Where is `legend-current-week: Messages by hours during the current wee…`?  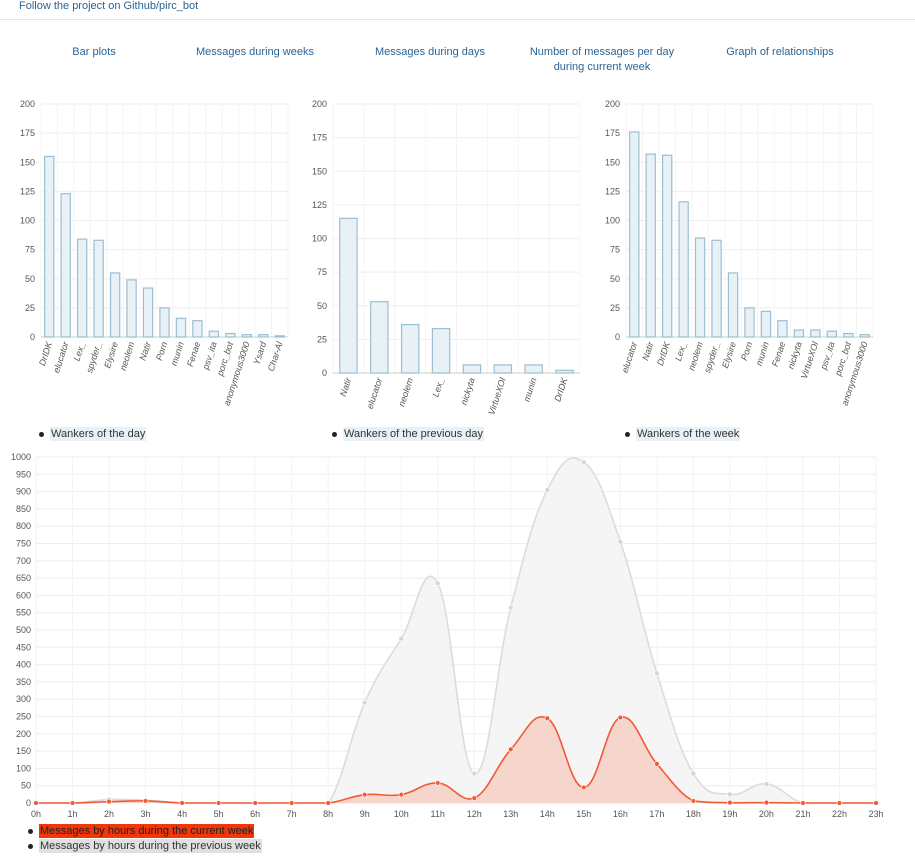
legend-current-week: Messages by hours during the current wee… is located at coordinates (140, 831).